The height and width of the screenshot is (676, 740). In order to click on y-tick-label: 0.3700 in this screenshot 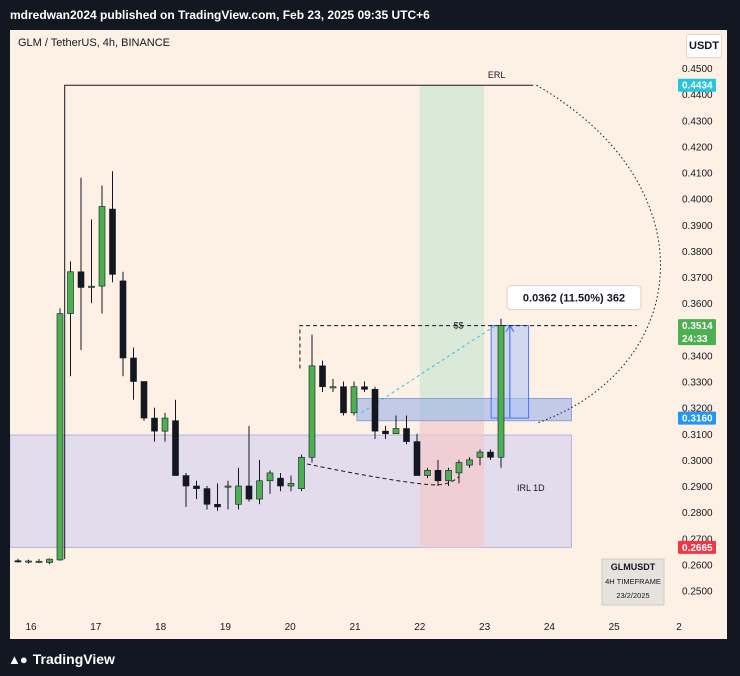, I will do `click(697, 278)`.